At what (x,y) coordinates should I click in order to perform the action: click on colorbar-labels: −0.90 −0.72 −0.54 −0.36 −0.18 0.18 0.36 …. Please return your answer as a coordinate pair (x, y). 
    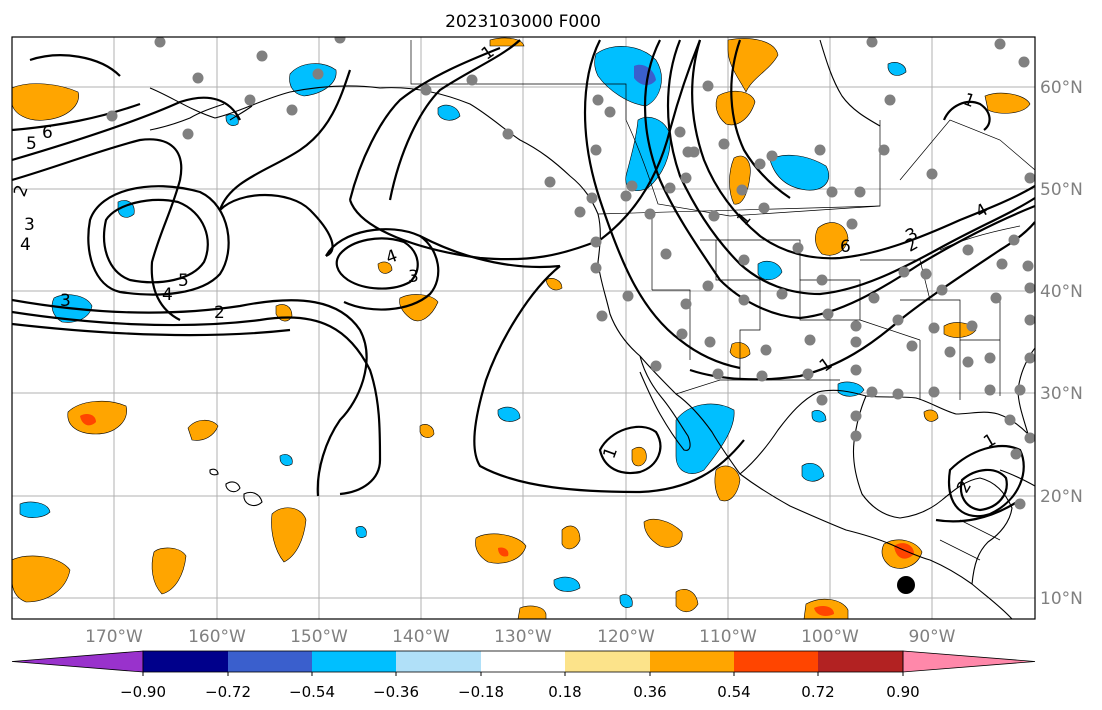
    Looking at the image, I should click on (520, 692).